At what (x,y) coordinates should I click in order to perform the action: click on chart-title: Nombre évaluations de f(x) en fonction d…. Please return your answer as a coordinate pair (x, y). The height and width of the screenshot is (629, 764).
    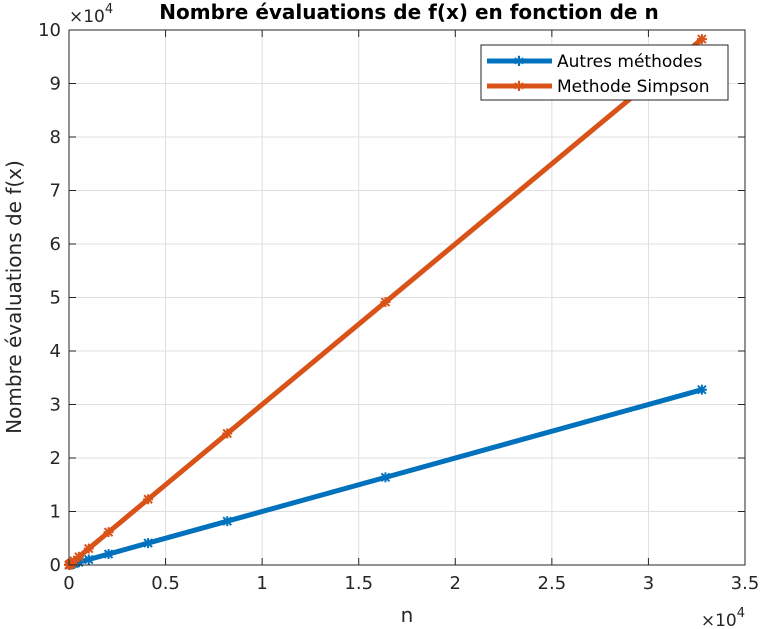
    Looking at the image, I should click on (408, 12).